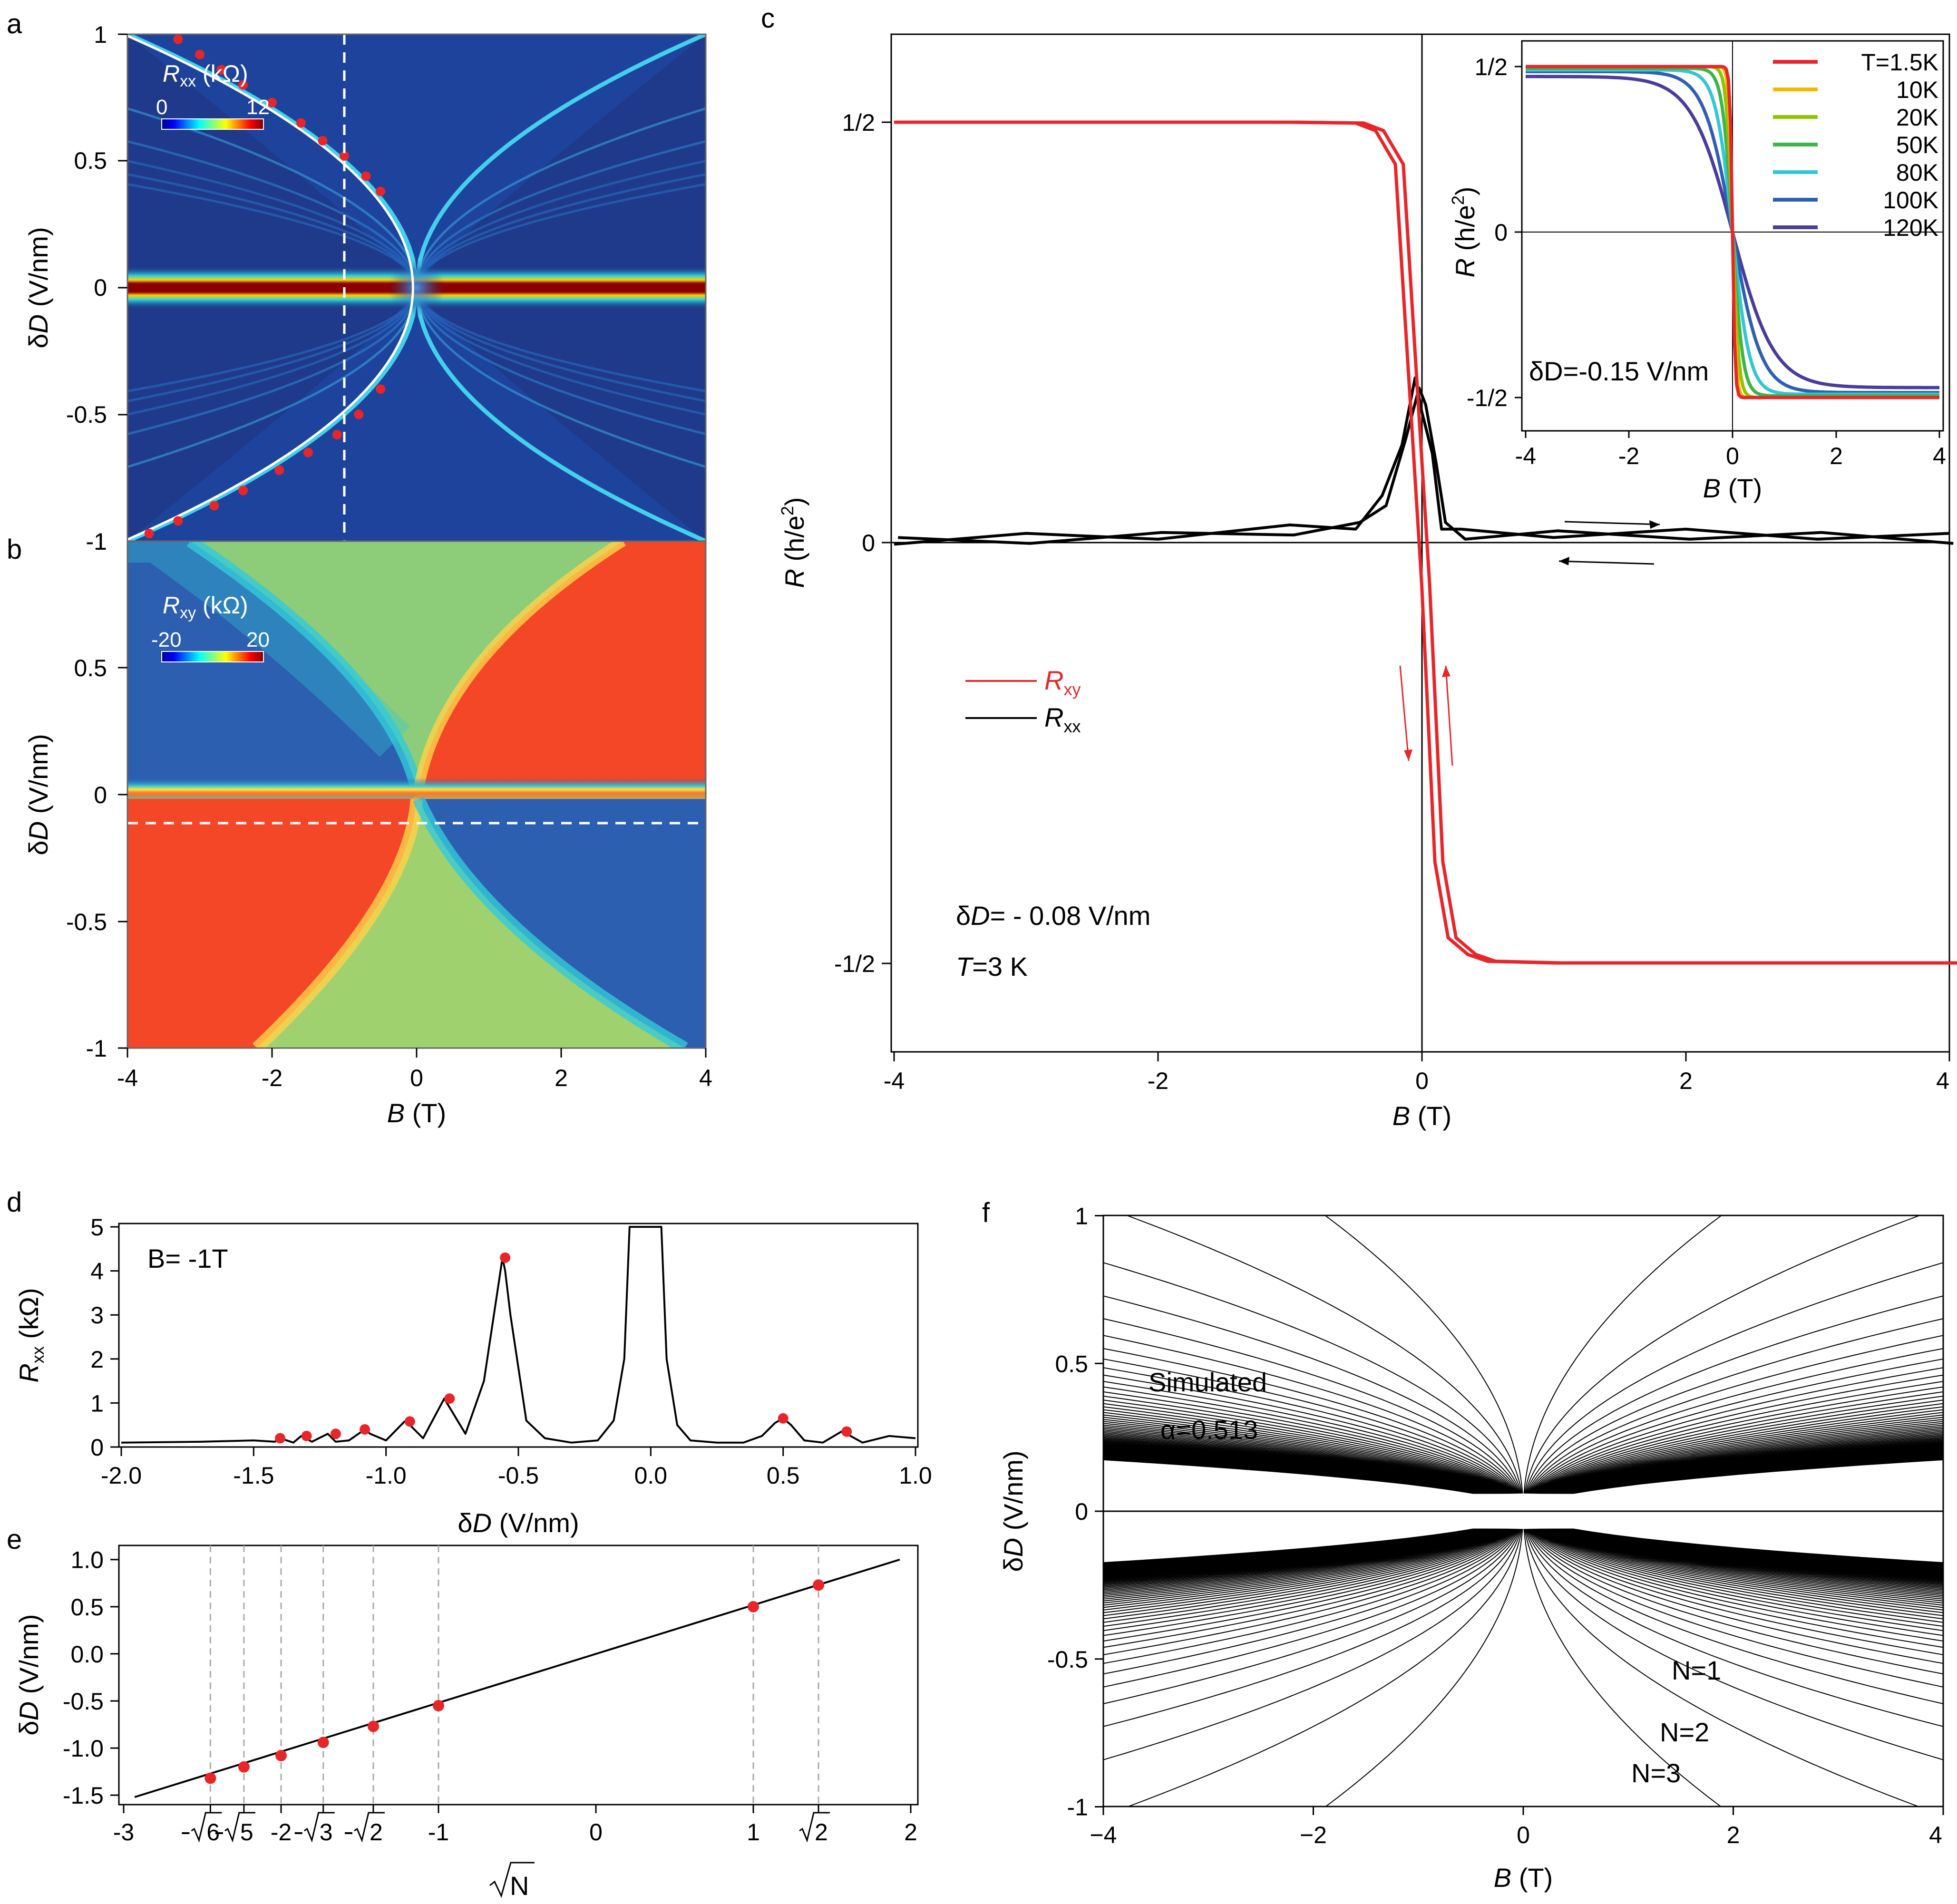 Image resolution: width=1957 pixels, height=1904 pixels. What do you see at coordinates (1494, 232) in the screenshot?
I see `inset-yticks: 1/2 0 -1/2` at bounding box center [1494, 232].